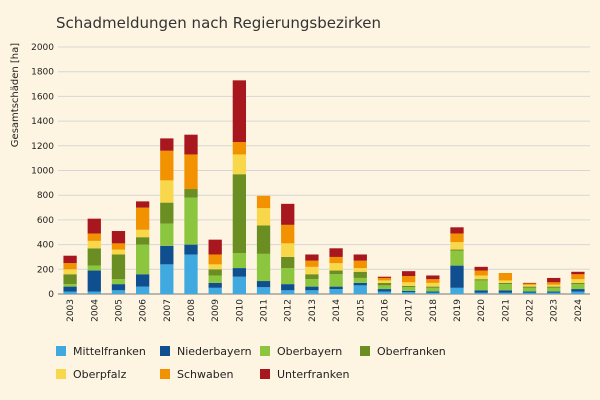 This screenshot has height=400, width=600. I want to click on y-tick-label: 1000, so click(42, 172).